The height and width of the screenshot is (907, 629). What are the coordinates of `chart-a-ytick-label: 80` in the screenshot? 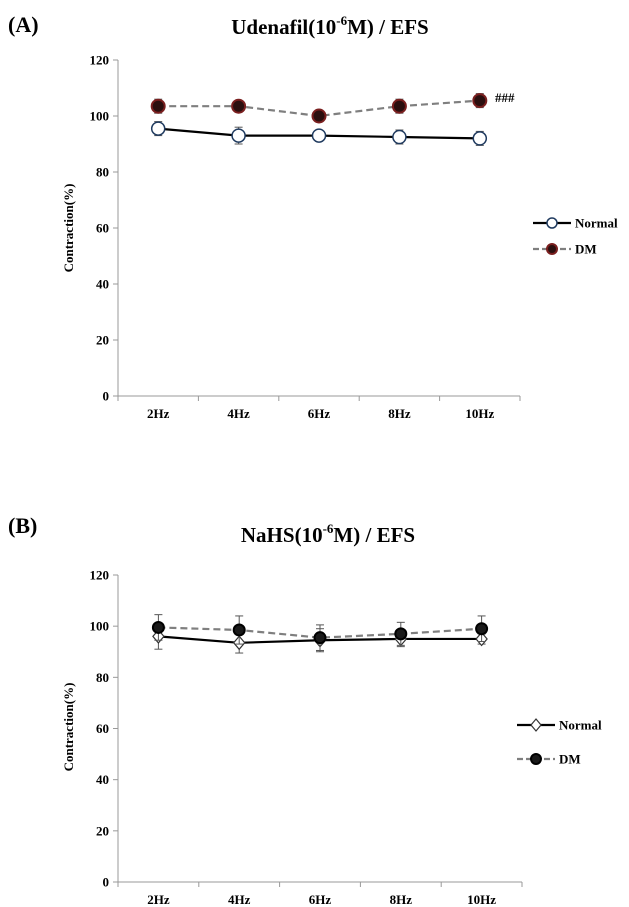 It's located at (102, 172).